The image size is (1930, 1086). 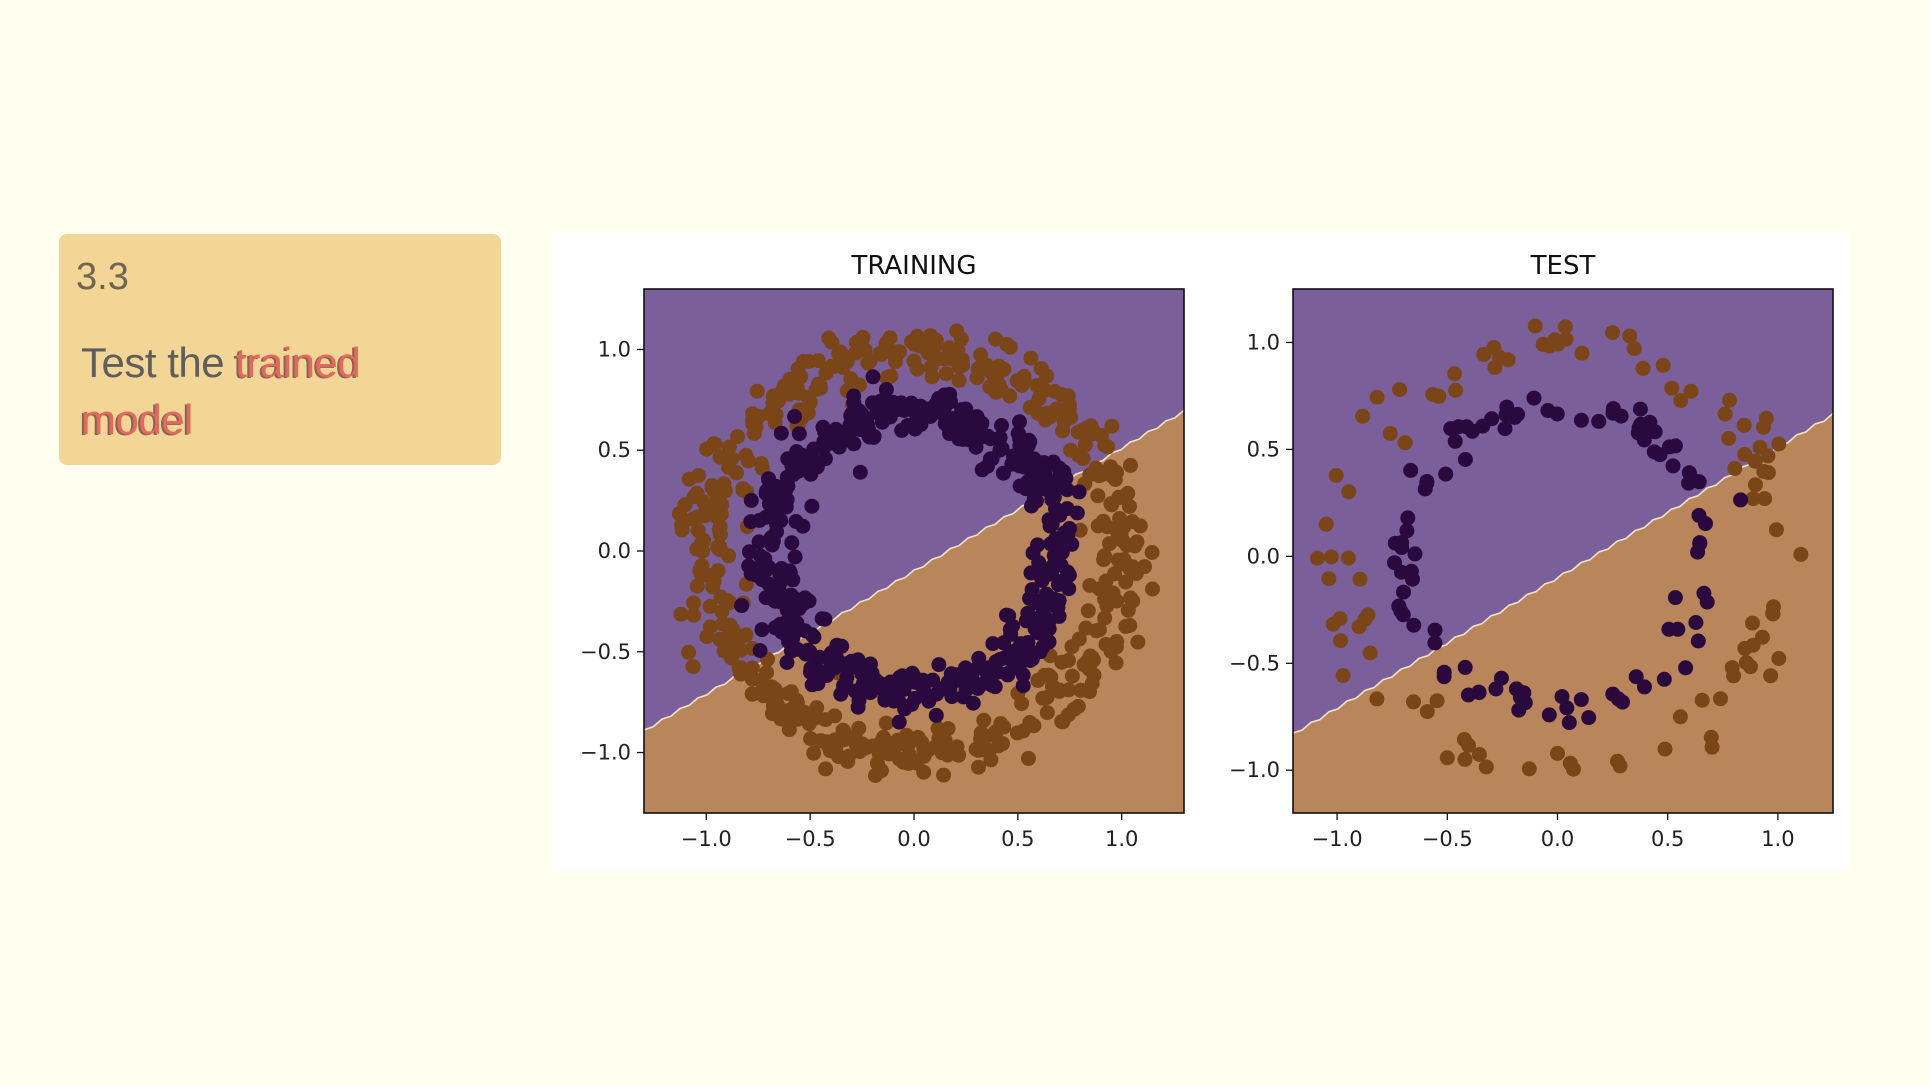 I want to click on decision-boundary-line, so click(x=1563, y=573).